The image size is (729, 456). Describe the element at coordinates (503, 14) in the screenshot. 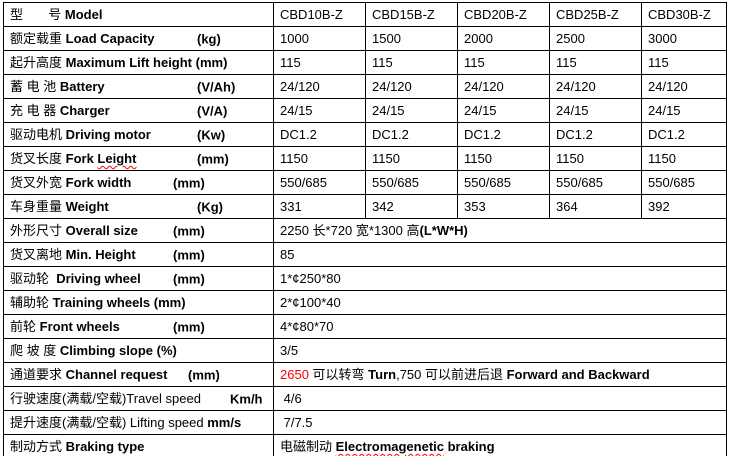

I see `value-cell: CBD20B-Z` at that location.